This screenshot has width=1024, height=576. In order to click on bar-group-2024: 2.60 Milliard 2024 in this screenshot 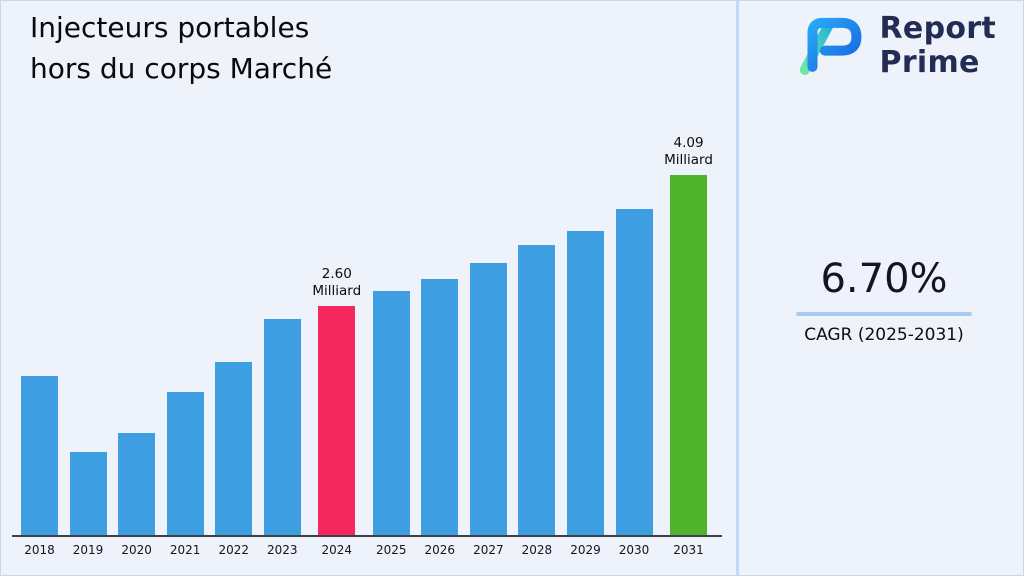, I will do `click(337, 411)`.